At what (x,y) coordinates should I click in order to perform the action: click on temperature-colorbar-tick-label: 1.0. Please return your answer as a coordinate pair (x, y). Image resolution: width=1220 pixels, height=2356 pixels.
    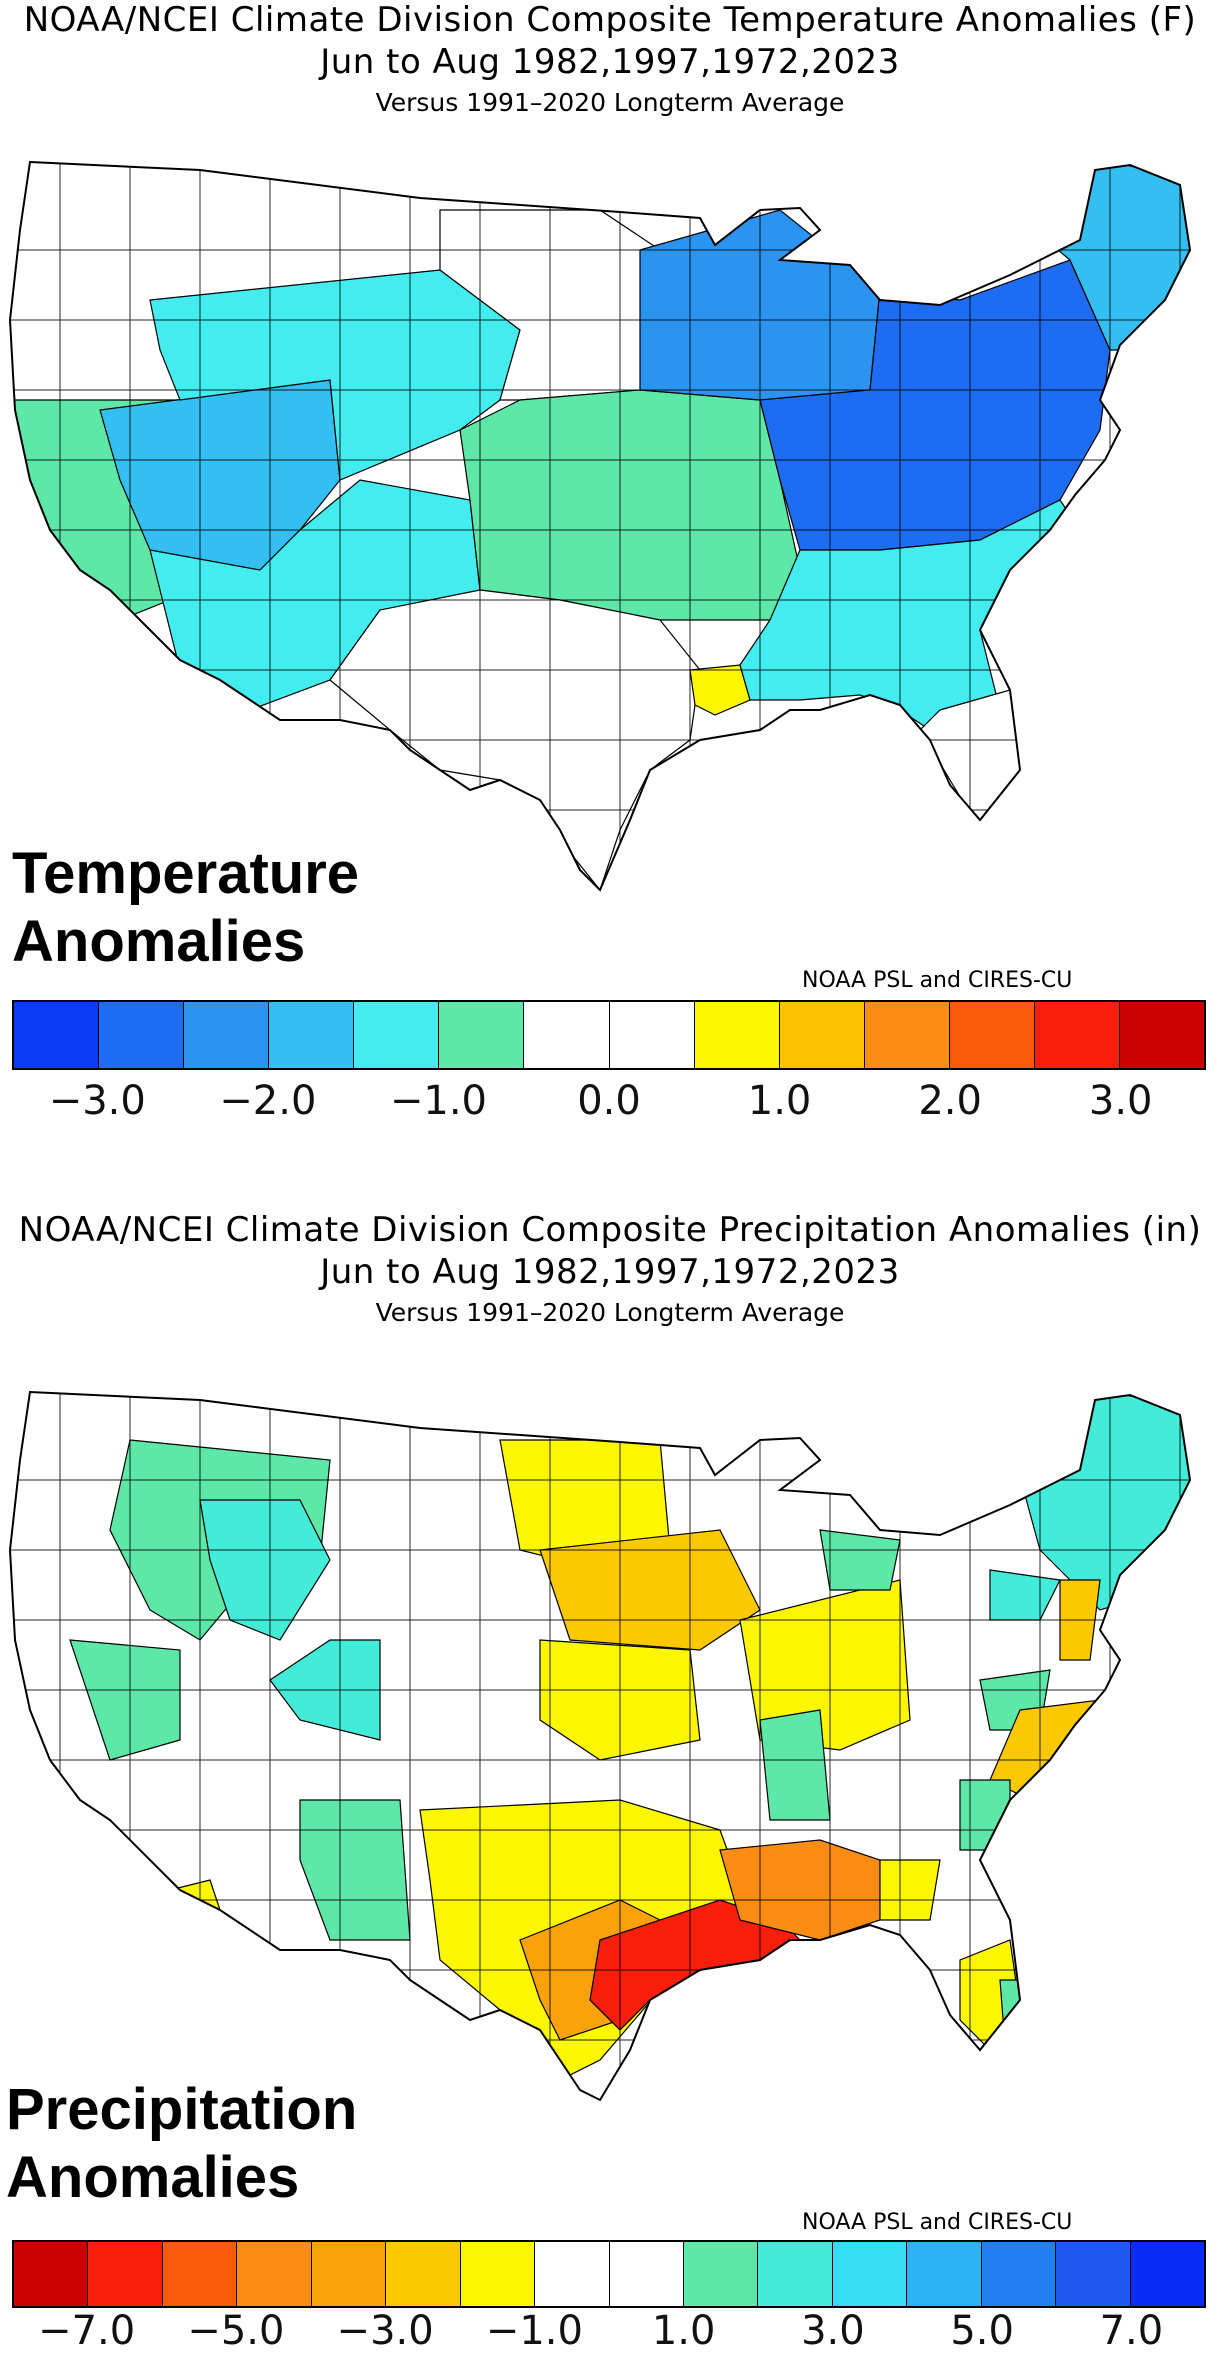
    Looking at the image, I should click on (779, 1101).